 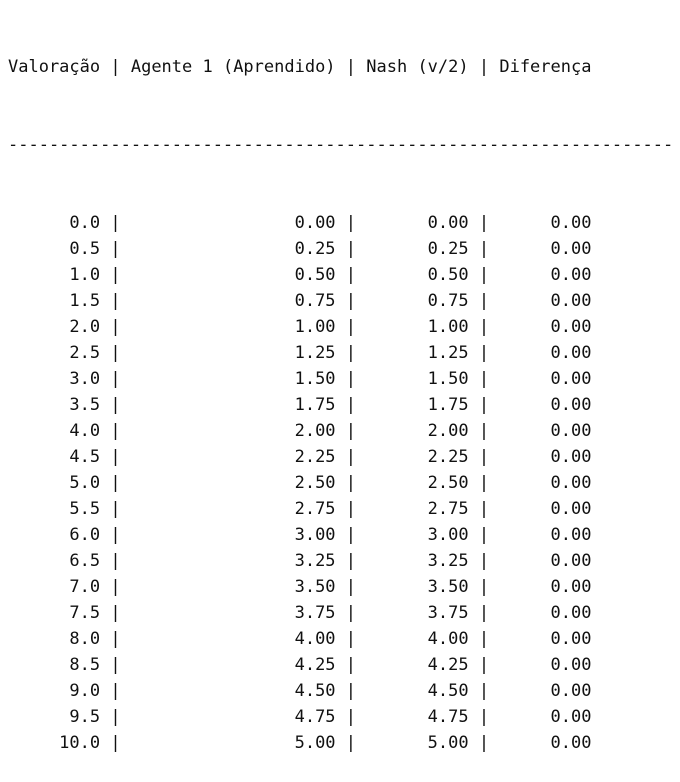 What do you see at coordinates (340, 379) in the screenshot?
I see `table-row: 3.0 | 1.50 | 1.50 | 0.00` at bounding box center [340, 379].